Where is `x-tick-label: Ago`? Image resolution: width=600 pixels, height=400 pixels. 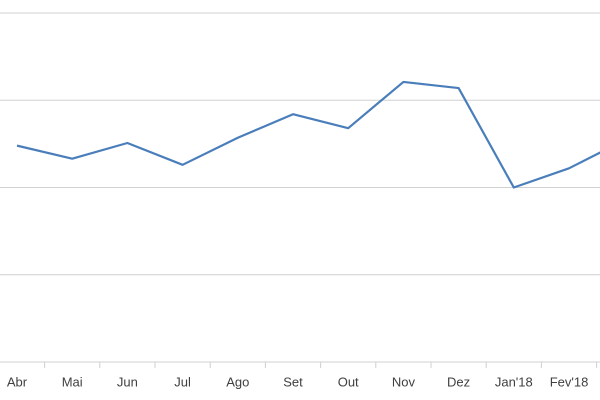 x-tick-label: Ago is located at coordinates (237, 381).